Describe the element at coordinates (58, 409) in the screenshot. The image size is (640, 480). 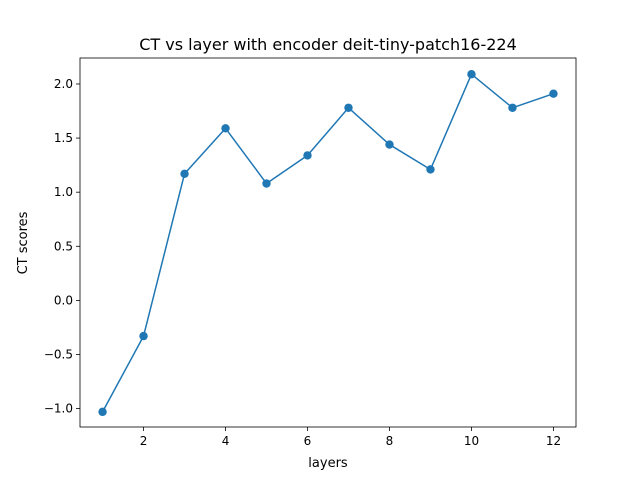
I see `y-tick-label: −1.0` at that location.